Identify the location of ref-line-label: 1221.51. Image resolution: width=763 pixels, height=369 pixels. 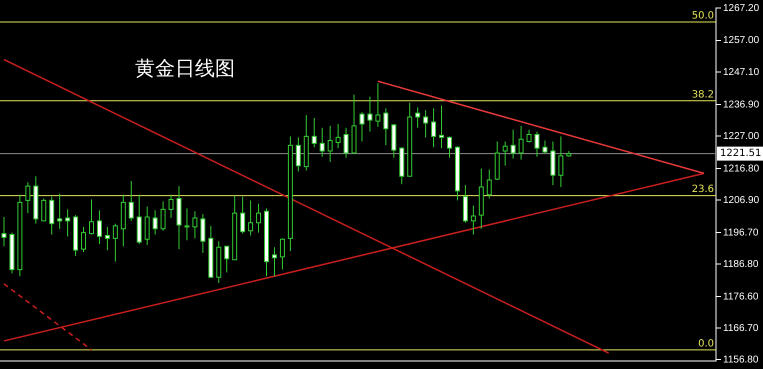
(741, 154).